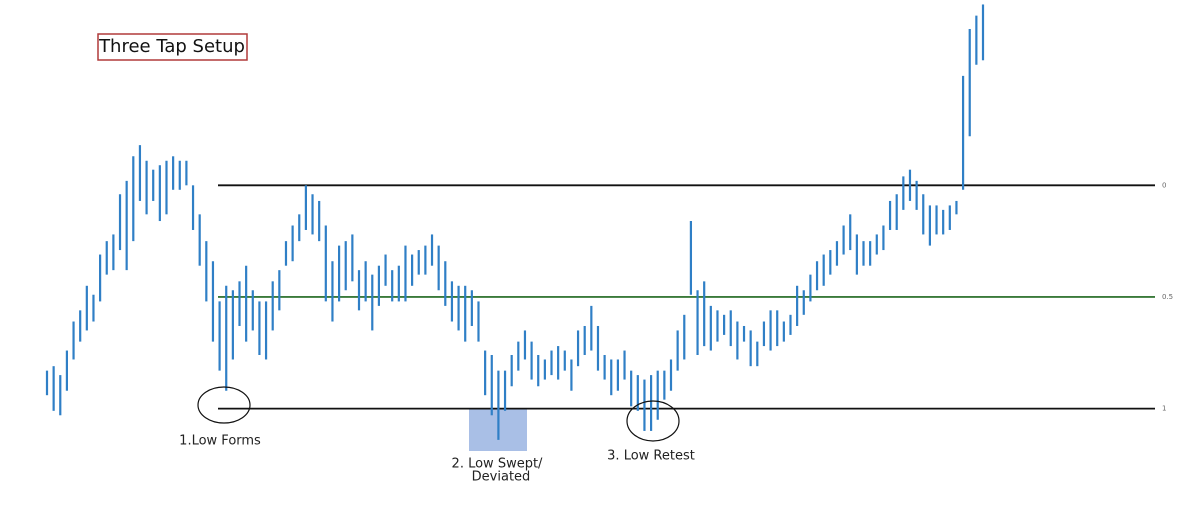  What do you see at coordinates (220, 441) in the screenshot?
I see `annotation: 1.Low Forms` at bounding box center [220, 441].